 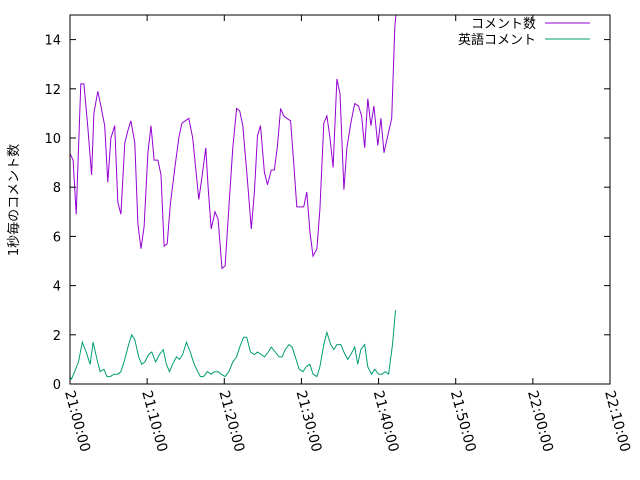 What do you see at coordinates (503, 24) in the screenshot?
I see `legend-label: コメント数` at bounding box center [503, 24].